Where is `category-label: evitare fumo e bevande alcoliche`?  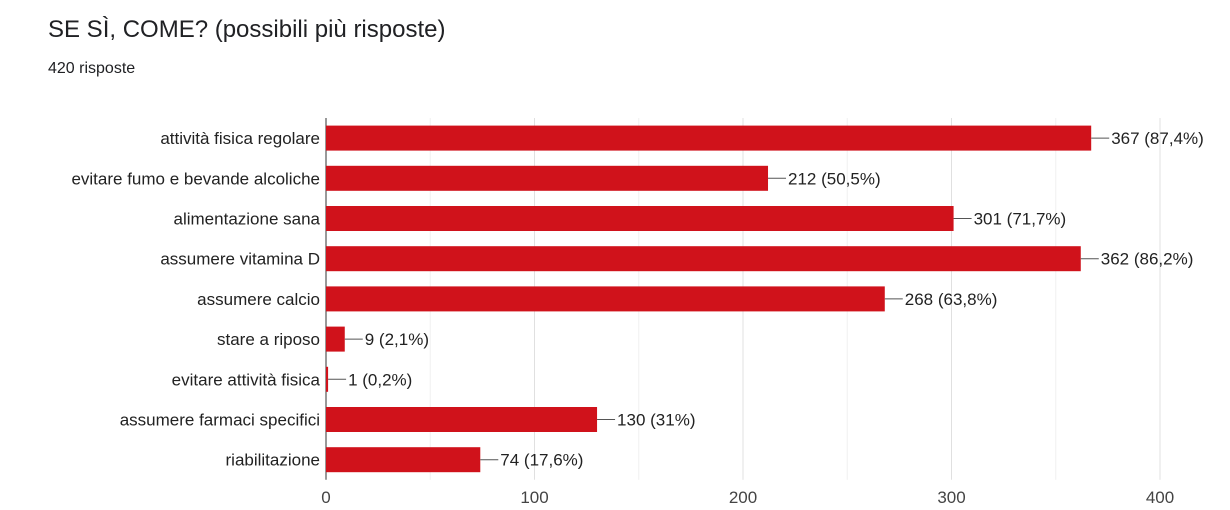 category-label: evitare fumo e bevande alcoliche is located at coordinates (195, 178).